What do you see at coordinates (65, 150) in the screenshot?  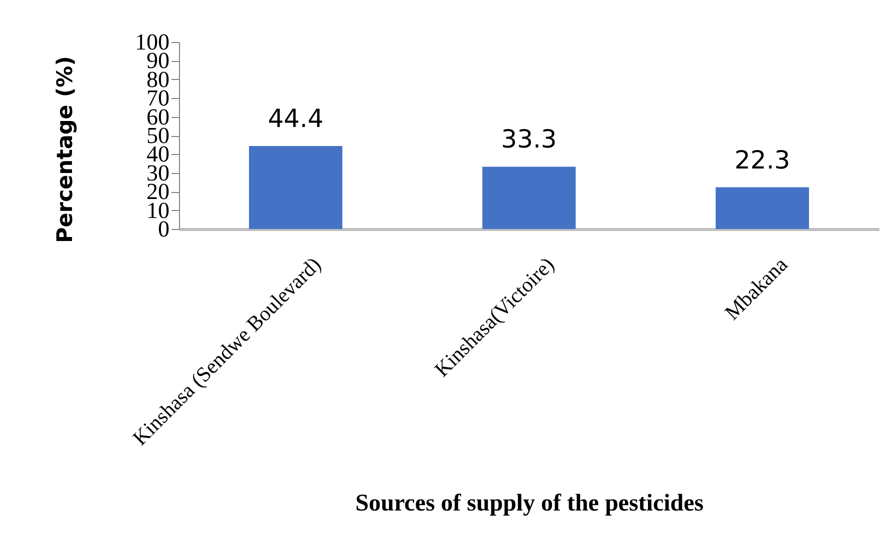 I see `y-axis-title: Percentage (%)` at bounding box center [65, 150].